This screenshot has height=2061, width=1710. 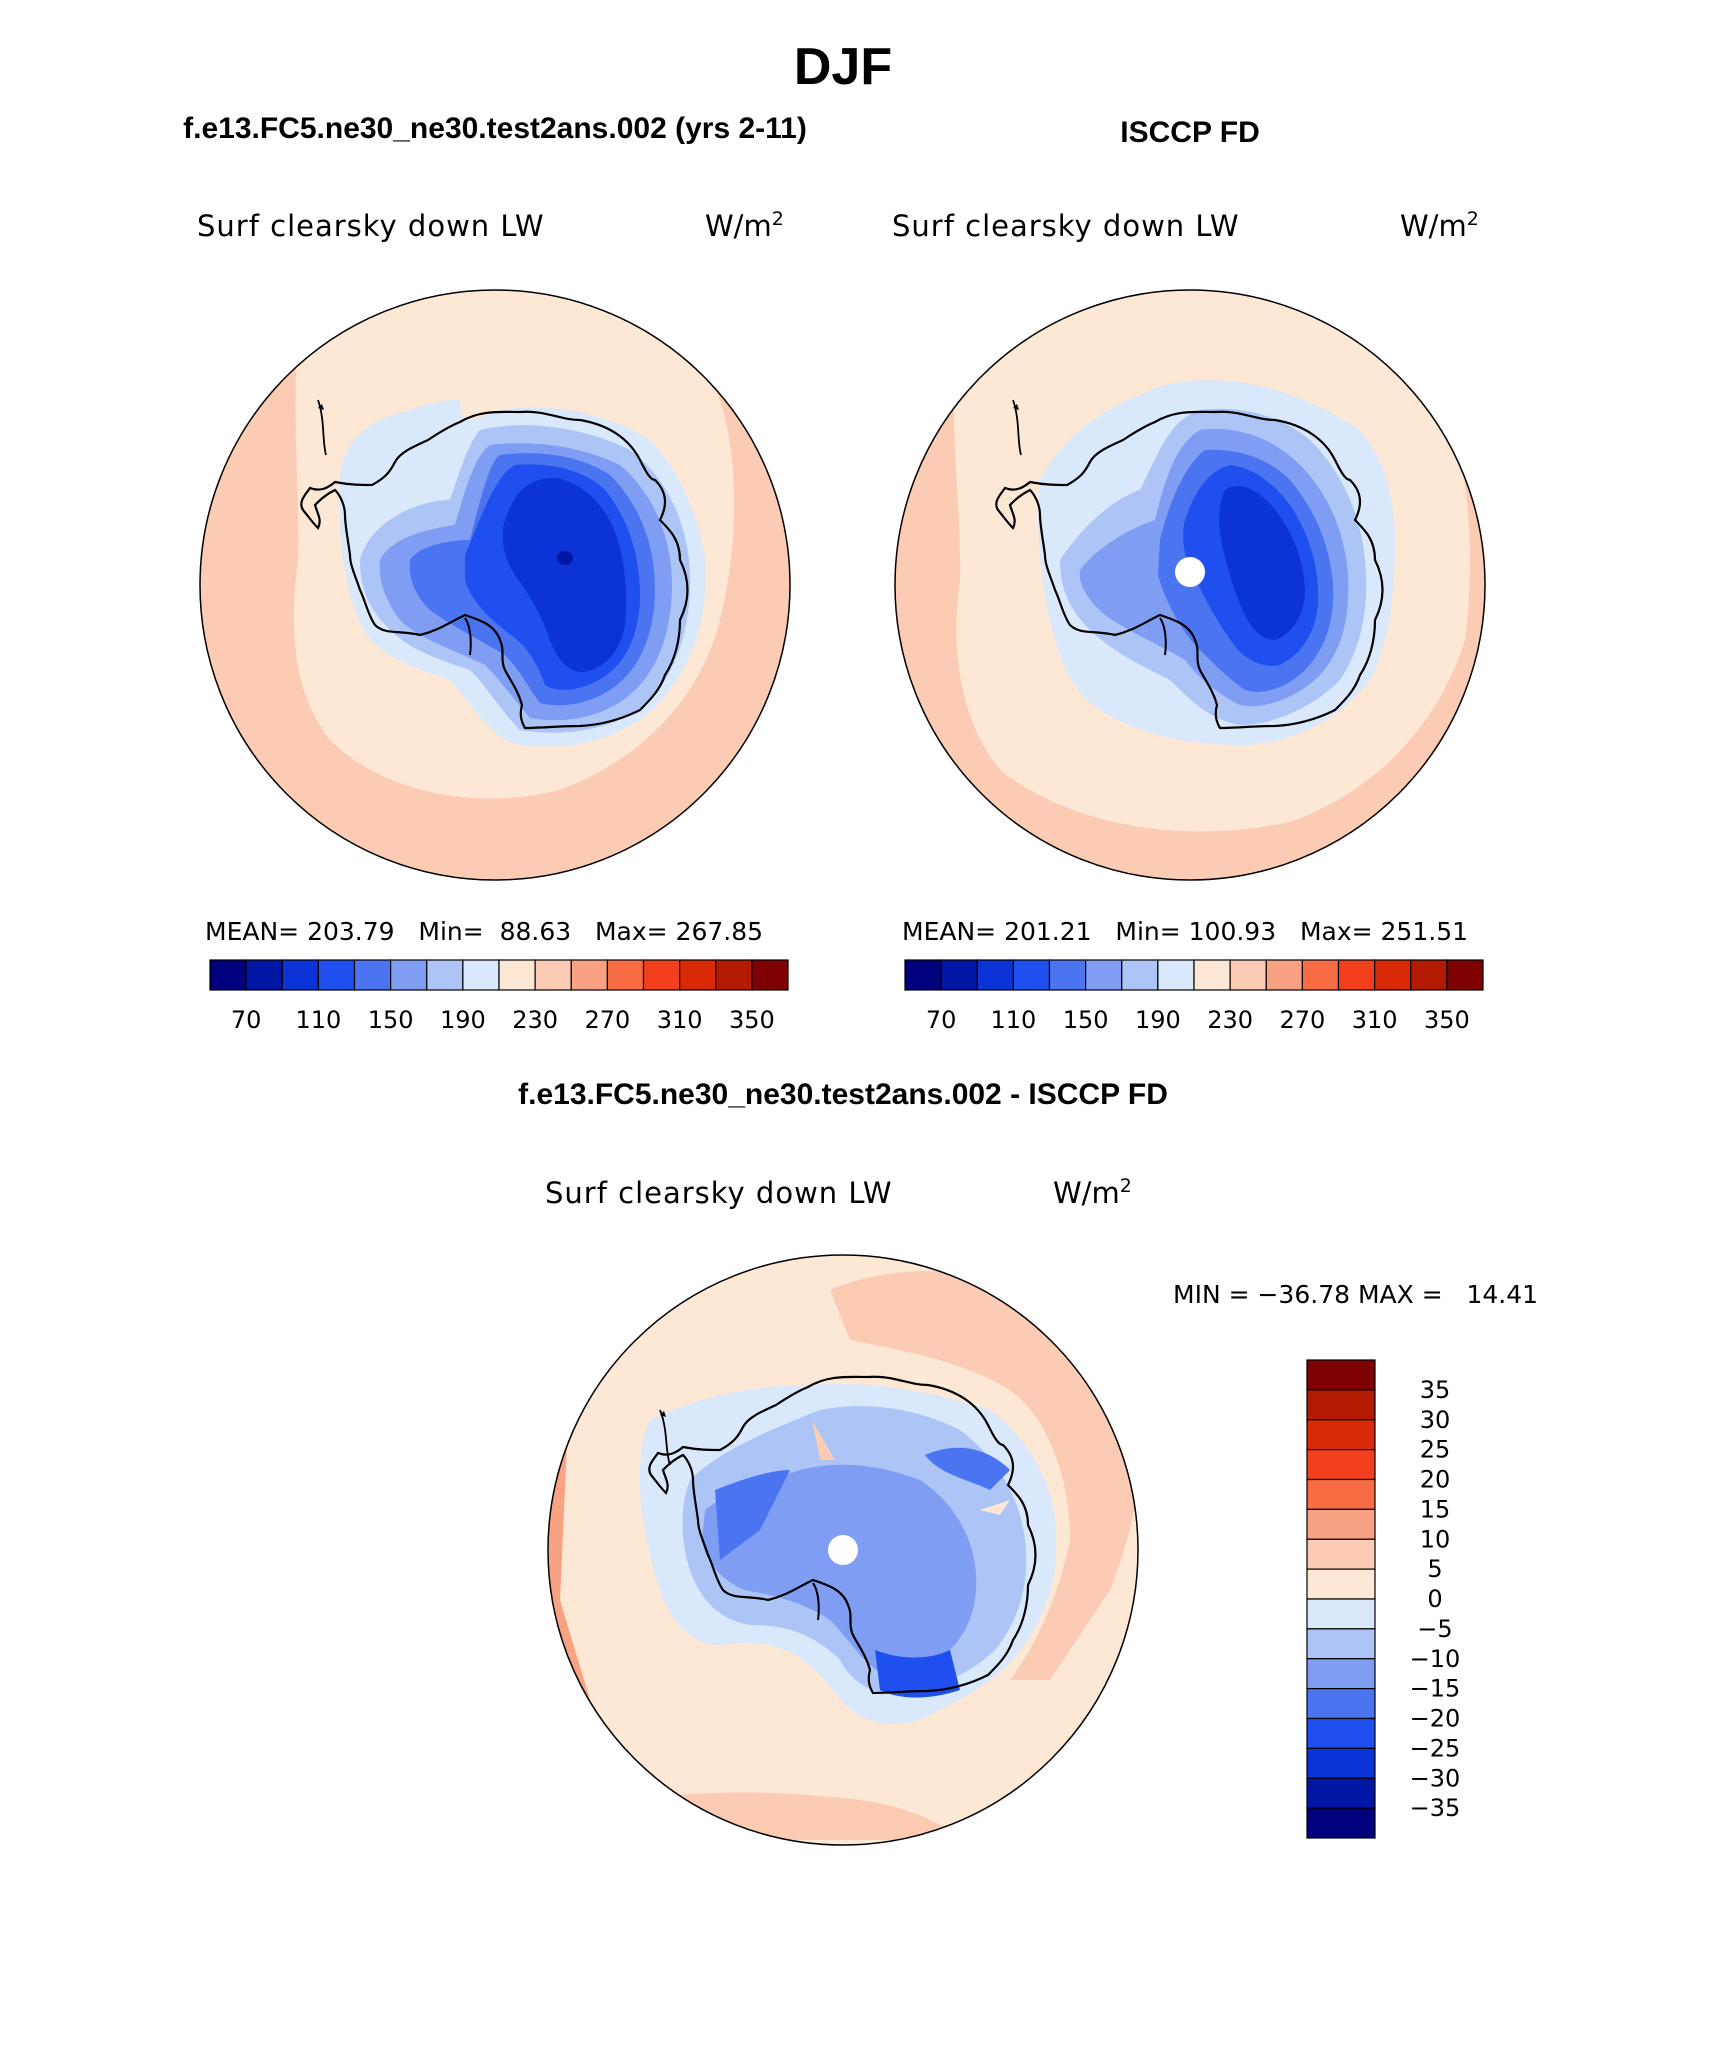 I want to click on colorbar-difference-tick-label: −10, so click(x=1435, y=1659).